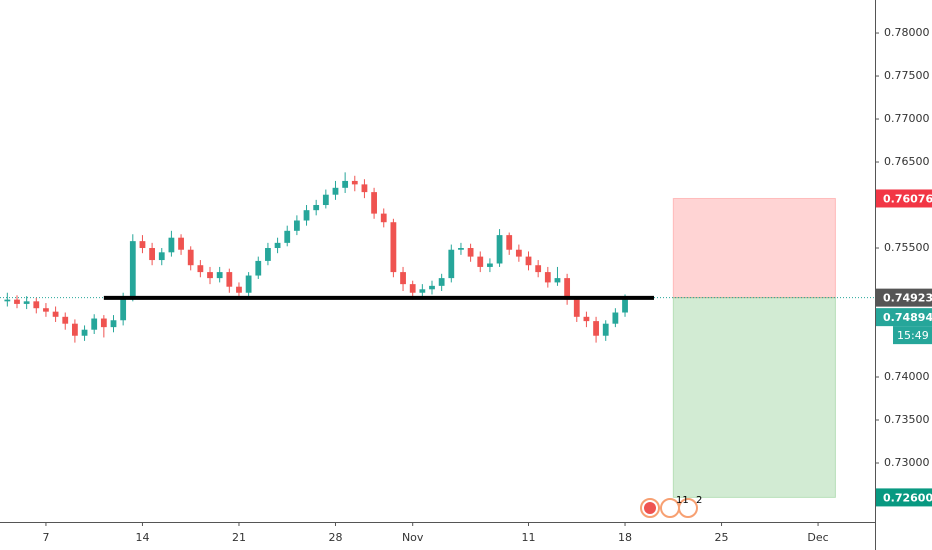 This screenshot has width=932, height=550. I want to click on y-tick-label: 0.77500, so click(907, 75).